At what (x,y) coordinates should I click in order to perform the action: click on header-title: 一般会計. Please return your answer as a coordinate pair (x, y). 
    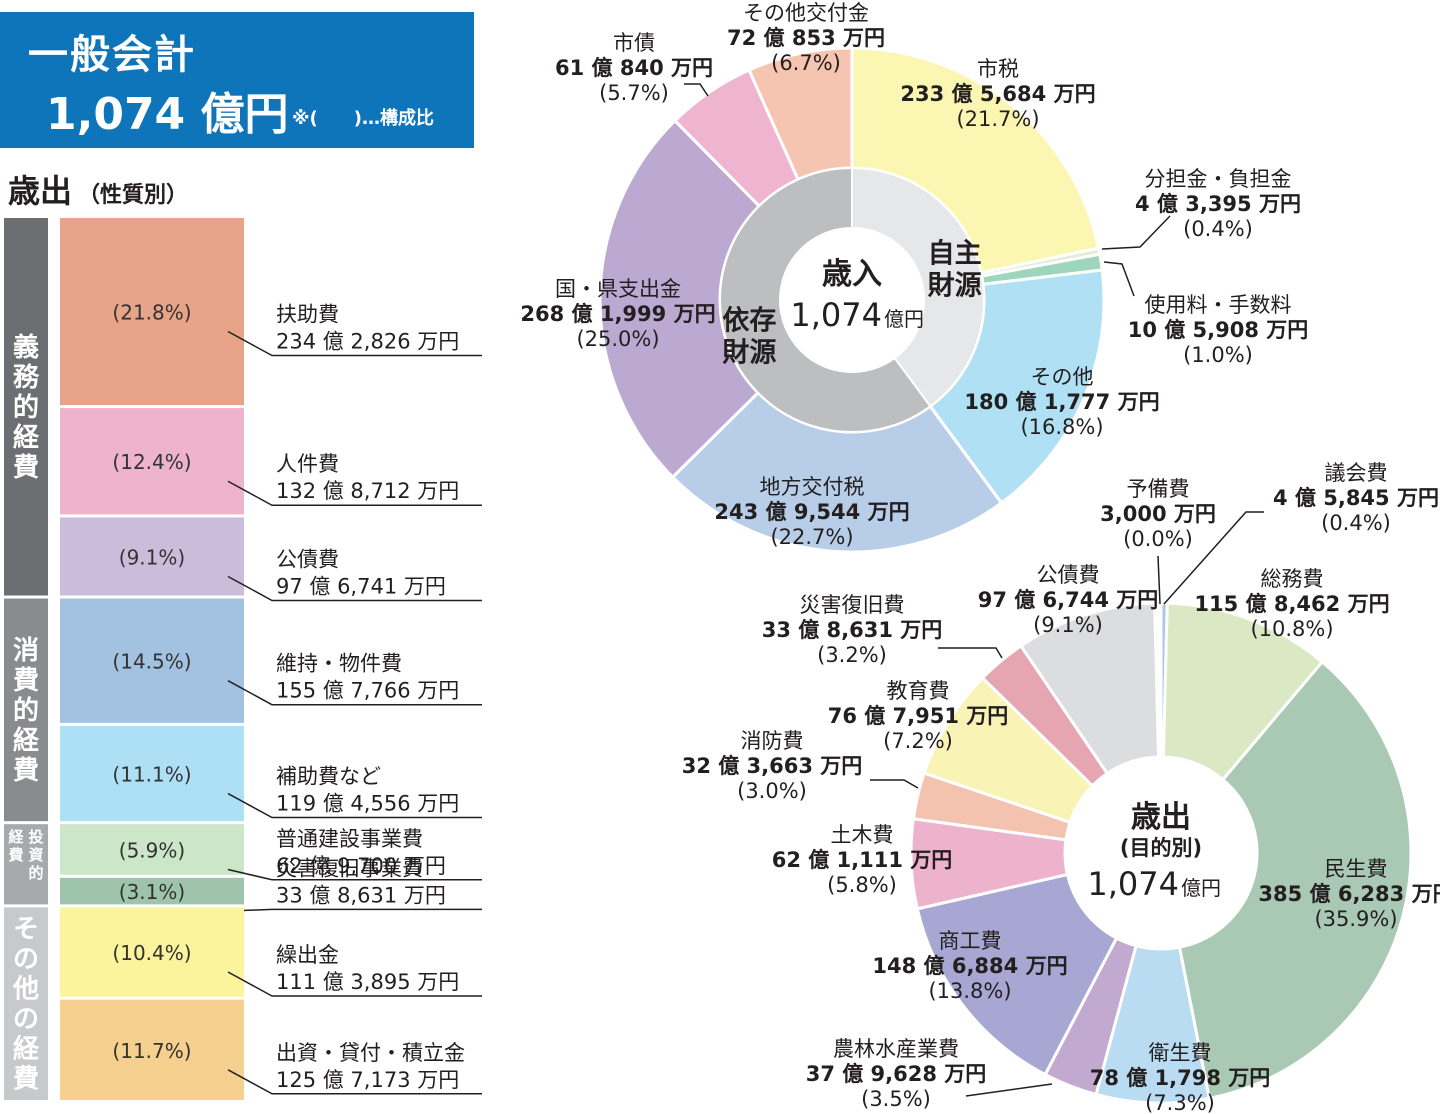
    Looking at the image, I should click on (112, 55).